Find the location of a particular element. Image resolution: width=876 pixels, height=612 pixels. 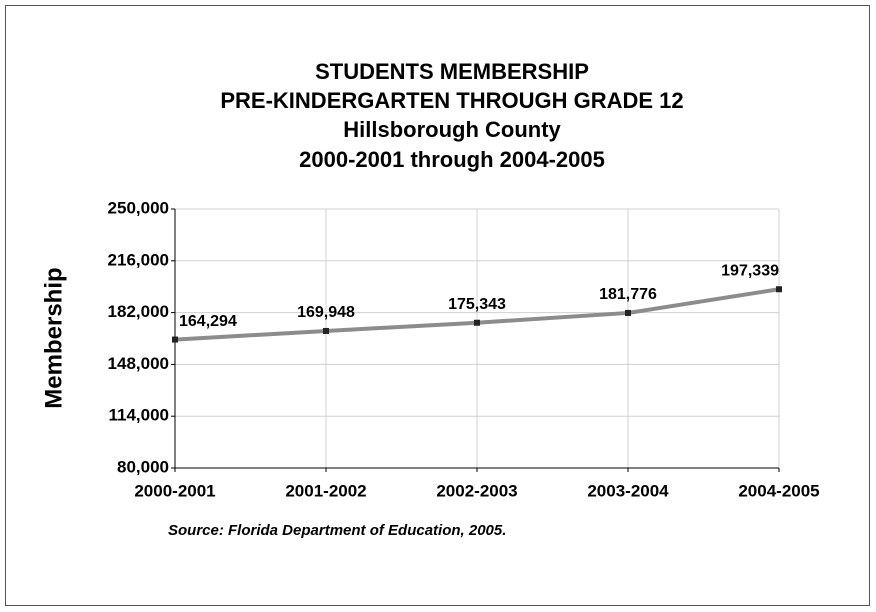

y-tick-label: 250,000 is located at coordinates (138, 207).